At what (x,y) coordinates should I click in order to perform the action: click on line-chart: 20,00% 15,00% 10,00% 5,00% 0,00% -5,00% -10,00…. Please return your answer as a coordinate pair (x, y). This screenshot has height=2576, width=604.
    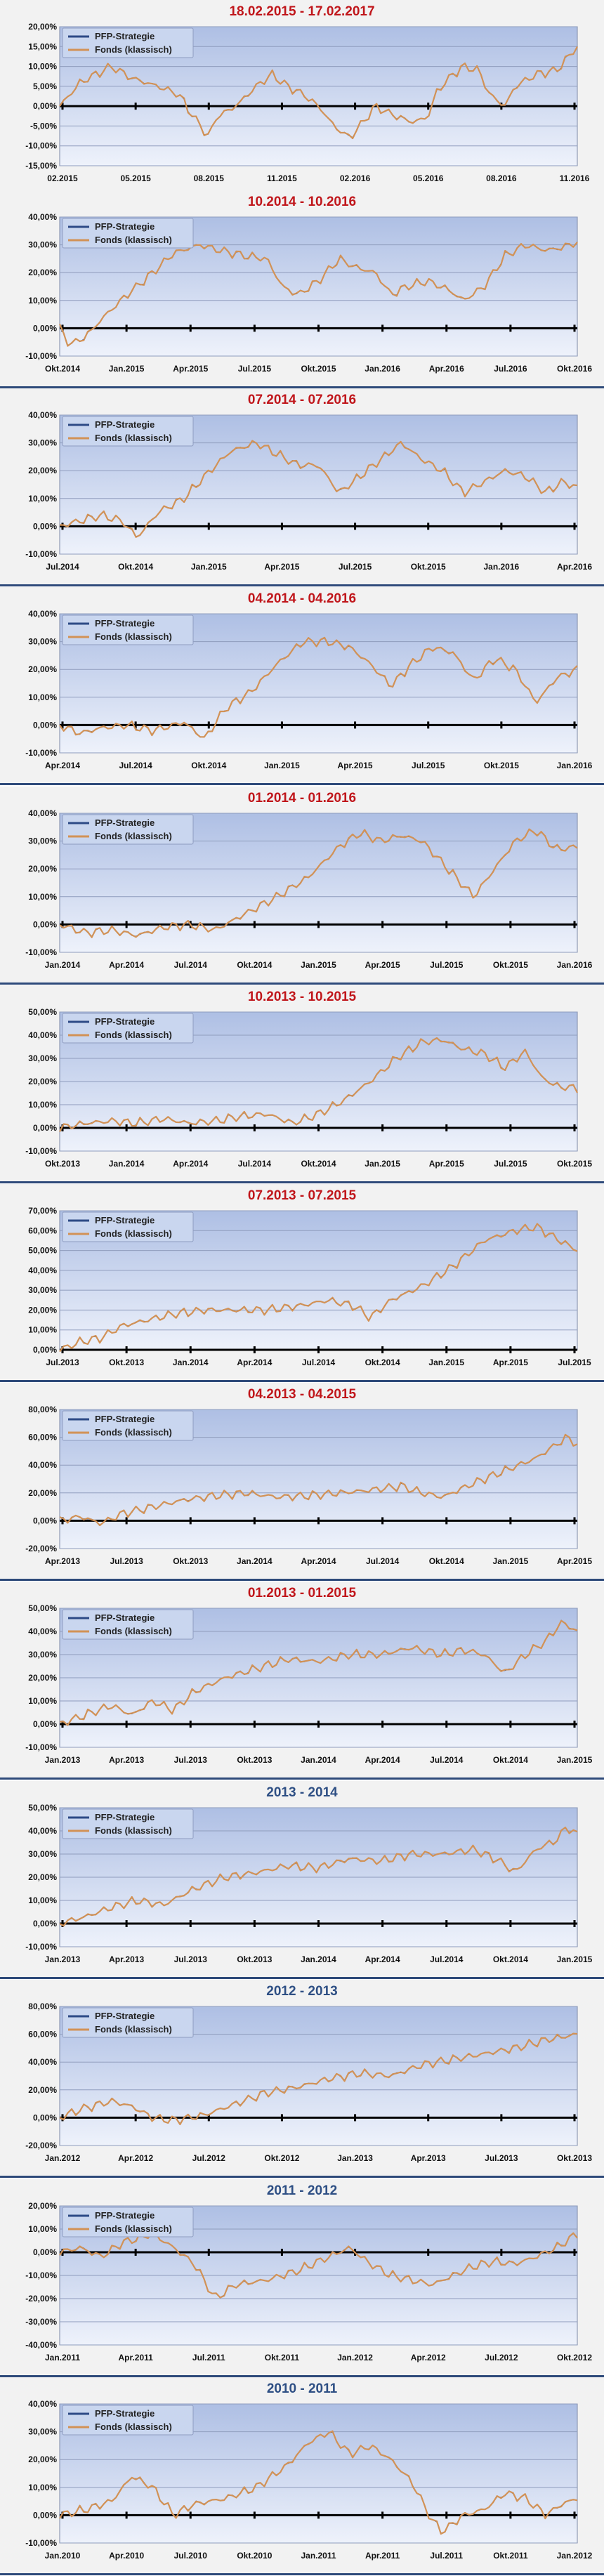
    Looking at the image, I should click on (307, 102).